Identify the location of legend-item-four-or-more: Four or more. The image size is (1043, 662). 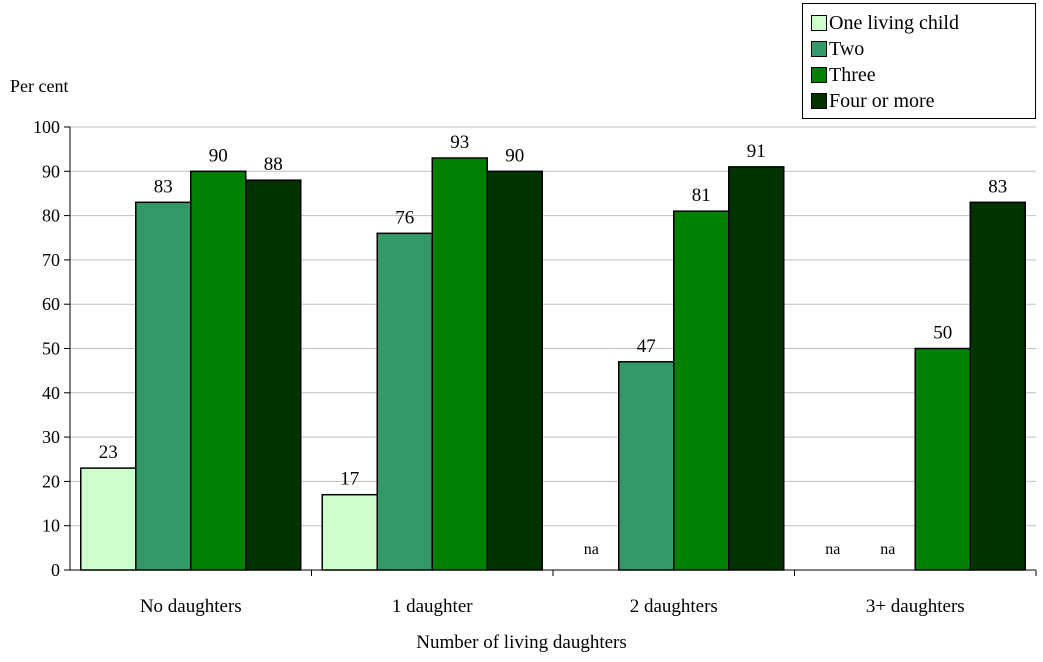
(873, 101).